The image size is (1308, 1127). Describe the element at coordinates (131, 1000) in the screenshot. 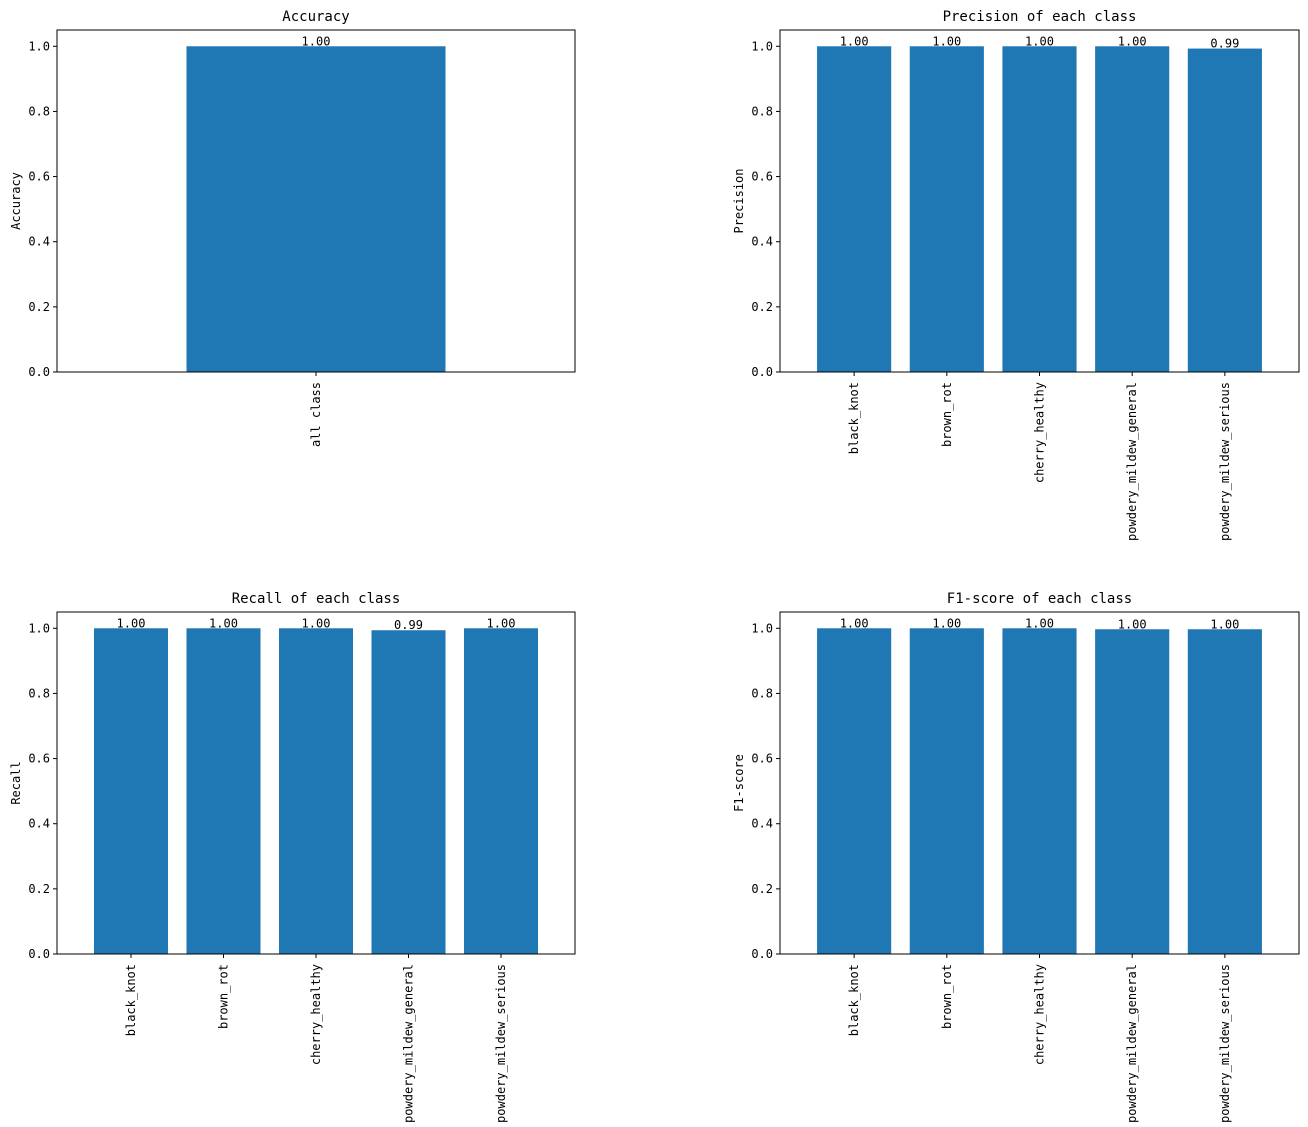

I see `recall-xtick-label-0: black_knot` at that location.